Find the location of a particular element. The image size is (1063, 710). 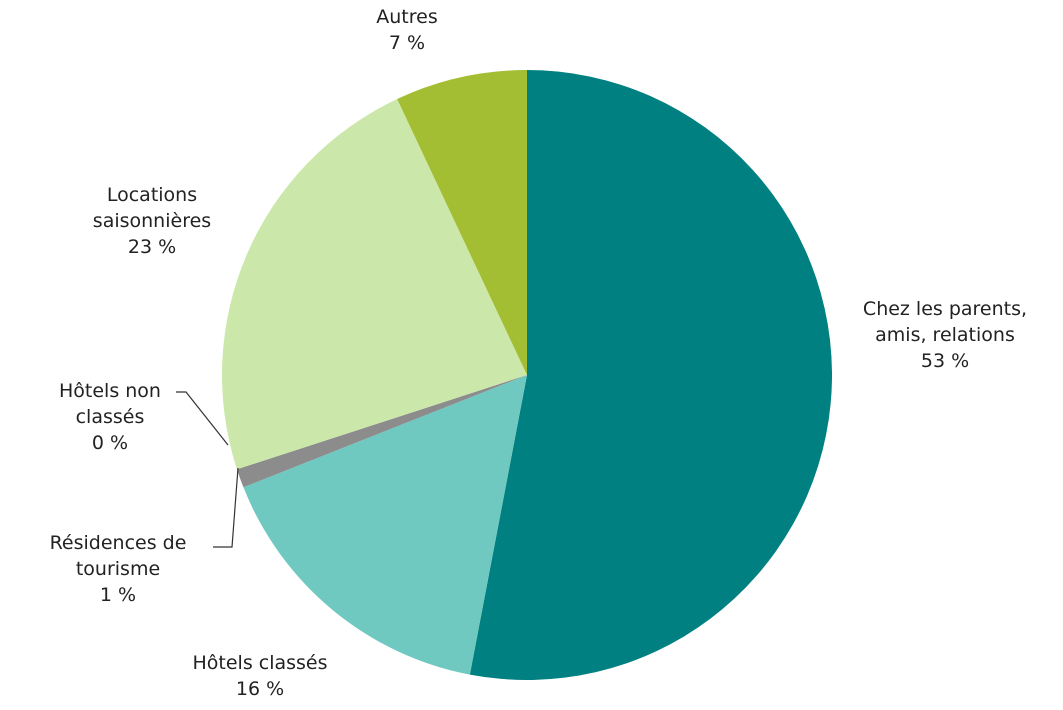

value-label: 23 % is located at coordinates (152, 247).